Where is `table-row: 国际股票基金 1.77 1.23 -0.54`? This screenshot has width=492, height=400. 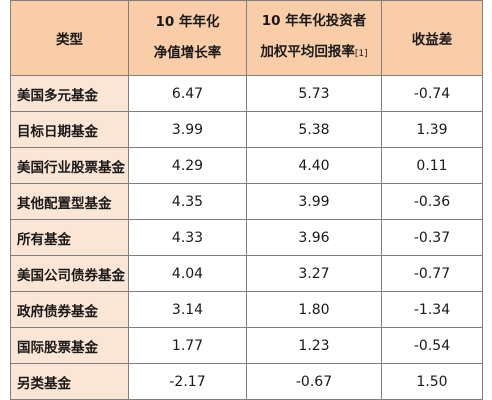 table-row: 国际股票基金 1.77 1.23 -0.54 is located at coordinates (246, 345).